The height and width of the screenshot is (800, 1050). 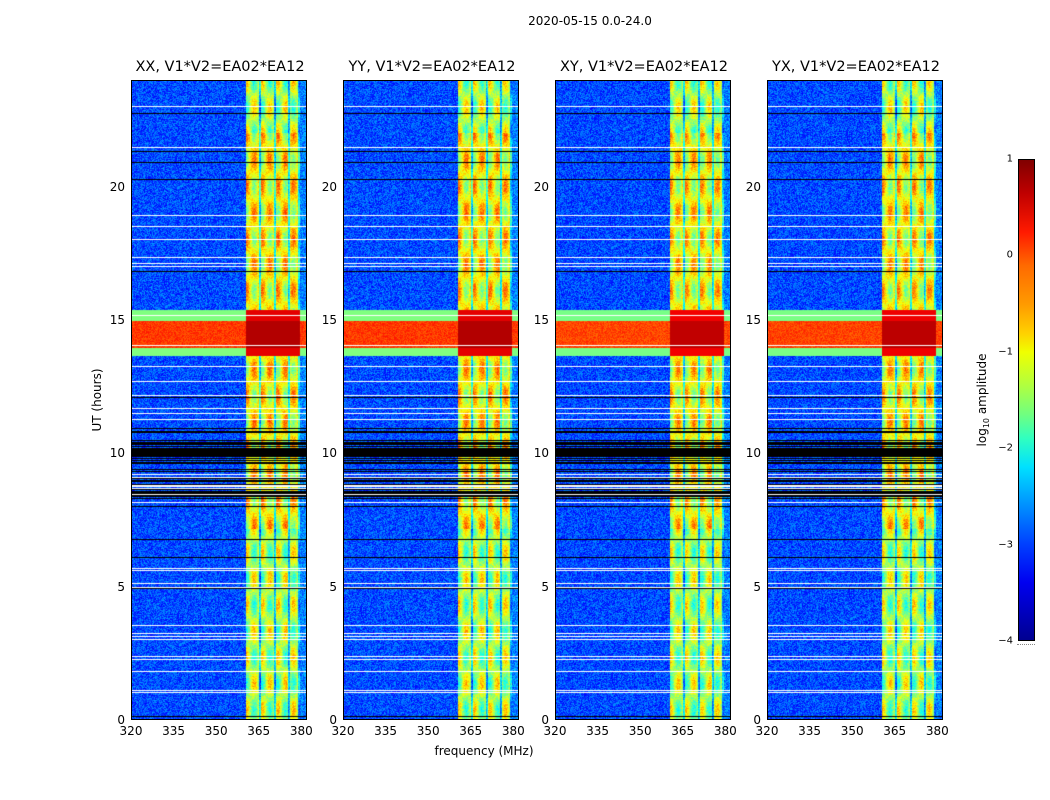 I want to click on colorbar-tick-label: −3, so click(x=1005, y=545).